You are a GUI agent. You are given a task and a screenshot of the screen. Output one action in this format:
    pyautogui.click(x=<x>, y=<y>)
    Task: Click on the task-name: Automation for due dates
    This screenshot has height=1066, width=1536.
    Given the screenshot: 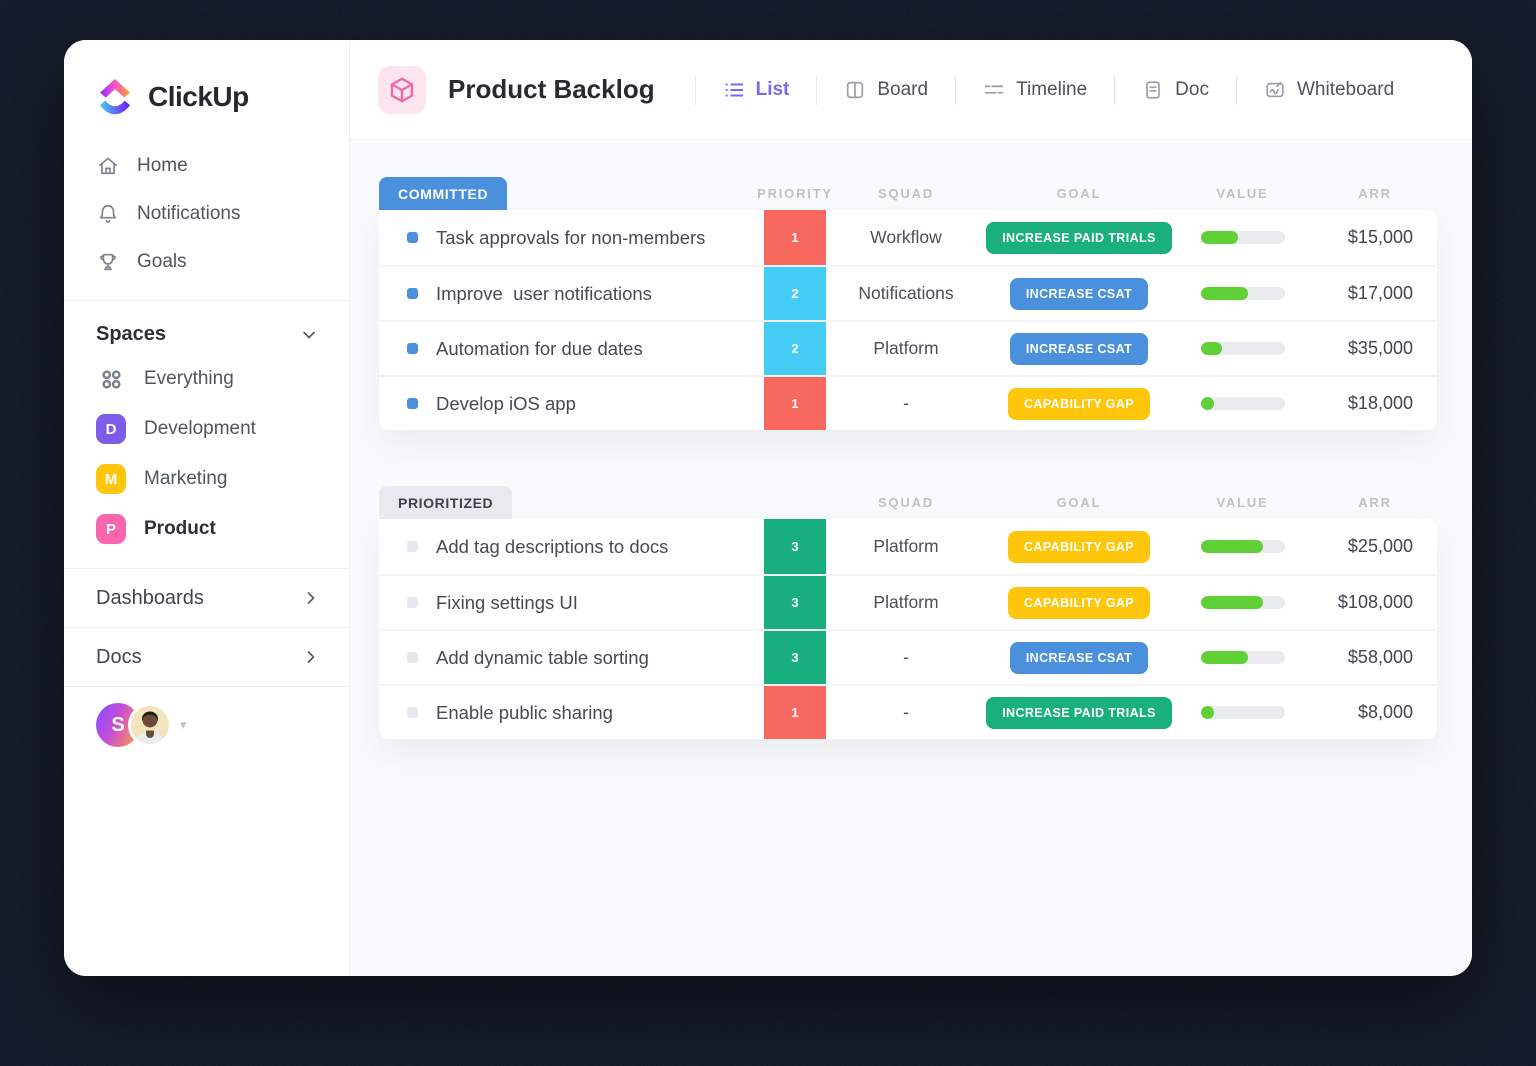 What is the action you would take?
    pyautogui.click(x=539, y=348)
    